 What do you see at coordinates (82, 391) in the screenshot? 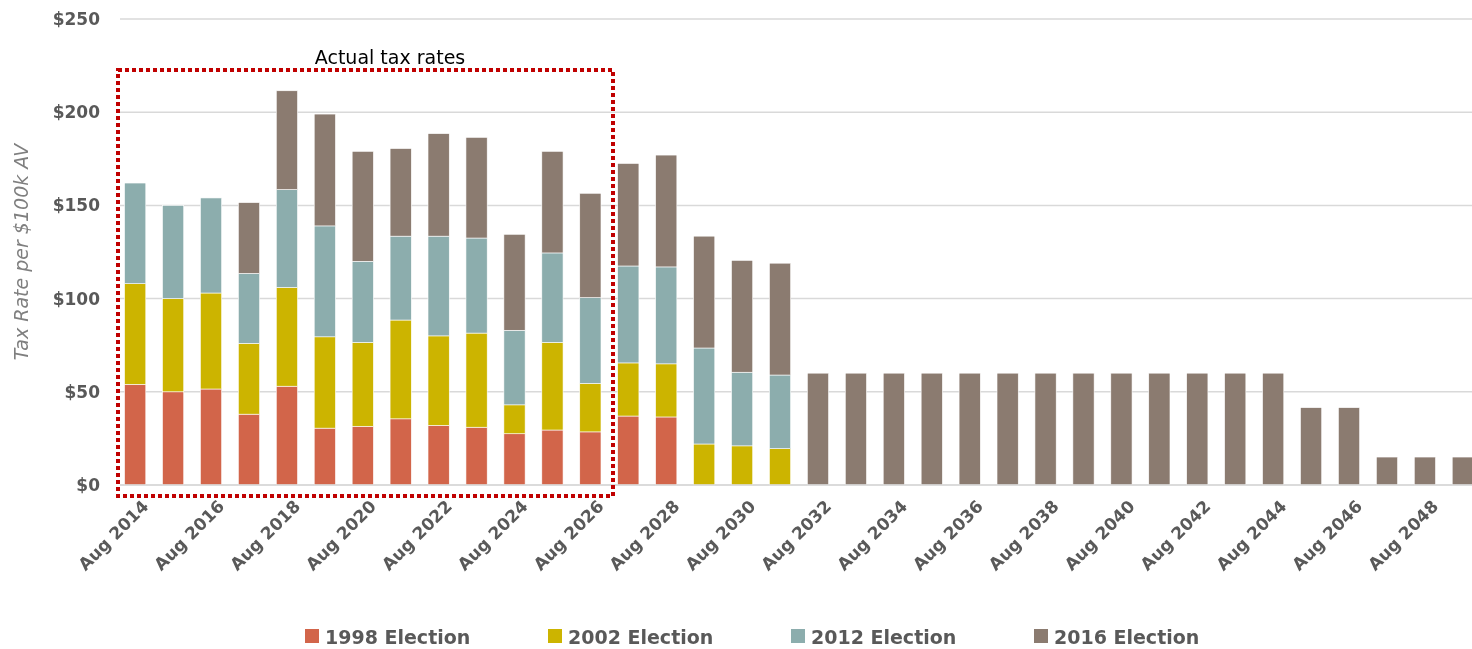
I see `y-tick-label: $50` at bounding box center [82, 391].